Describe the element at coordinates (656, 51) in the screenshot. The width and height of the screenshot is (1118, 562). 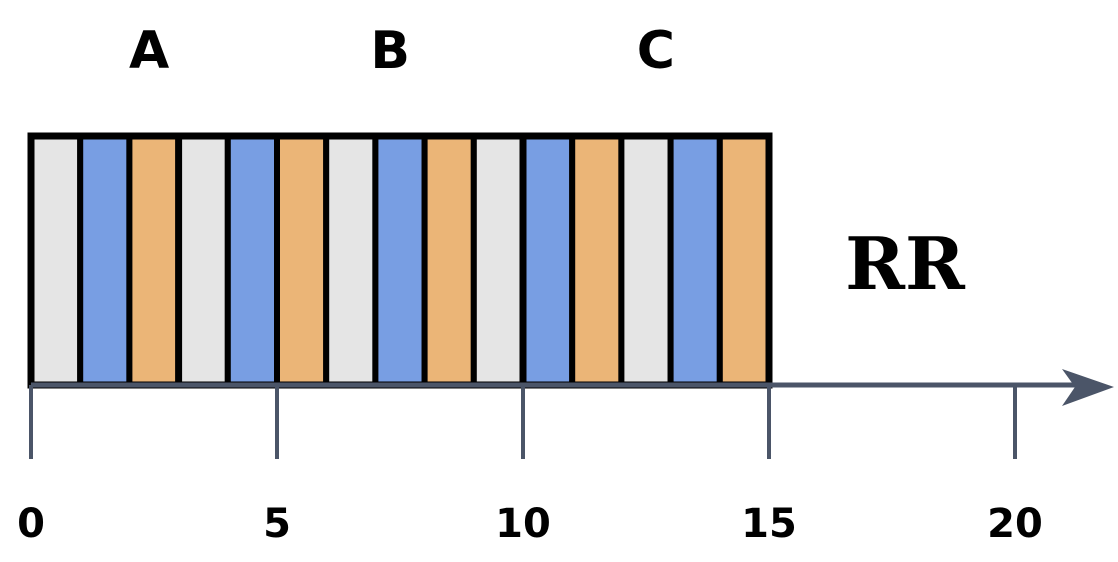
I see `process-label-c: C` at that location.